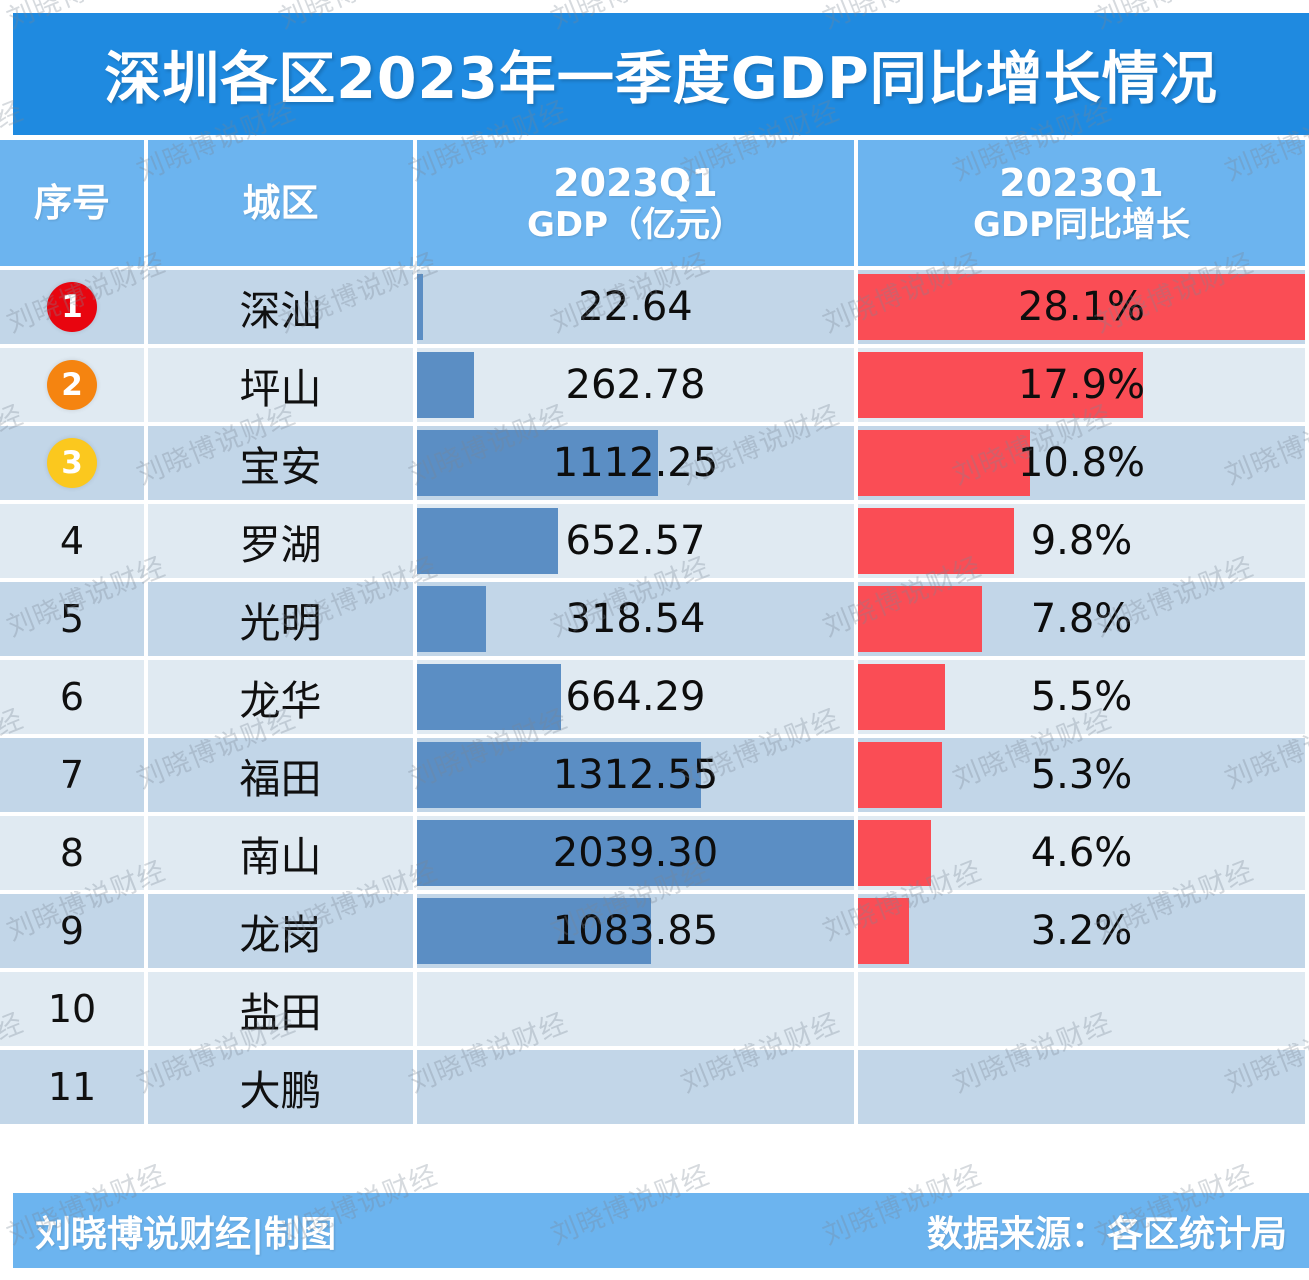  Describe the element at coordinates (280, 623) in the screenshot. I see `district-label: 光明` at that location.